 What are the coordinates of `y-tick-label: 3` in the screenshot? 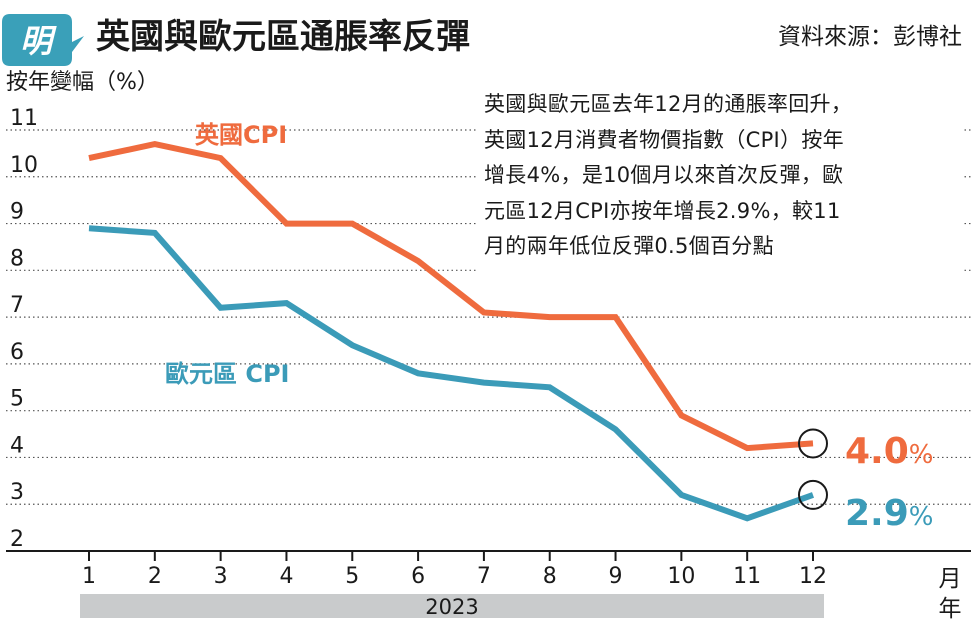 It's located at (17, 492).